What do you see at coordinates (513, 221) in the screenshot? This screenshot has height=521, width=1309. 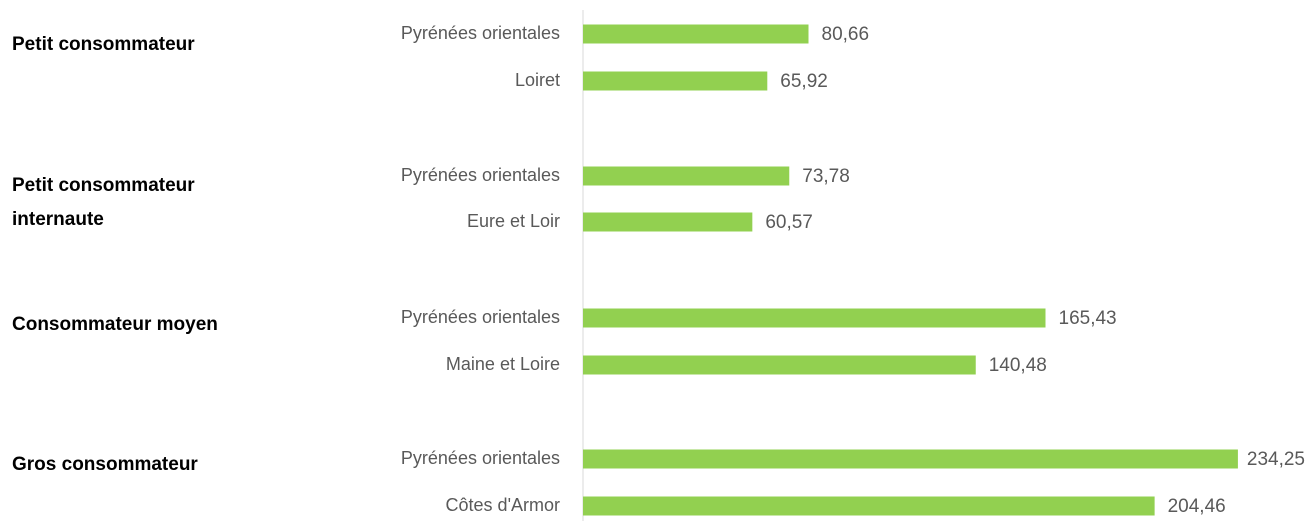 I see `category-label: Eure et Loir` at bounding box center [513, 221].